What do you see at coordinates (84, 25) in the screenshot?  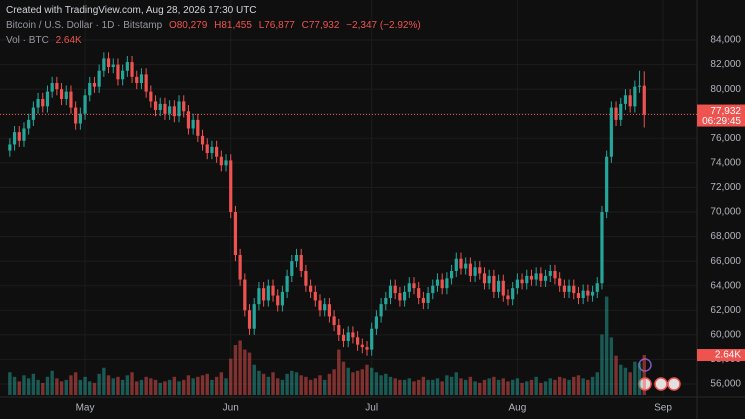 I see `symbol: Bitcoin / U.S. Dollar · 1D · Bitstamp` at bounding box center [84, 25].